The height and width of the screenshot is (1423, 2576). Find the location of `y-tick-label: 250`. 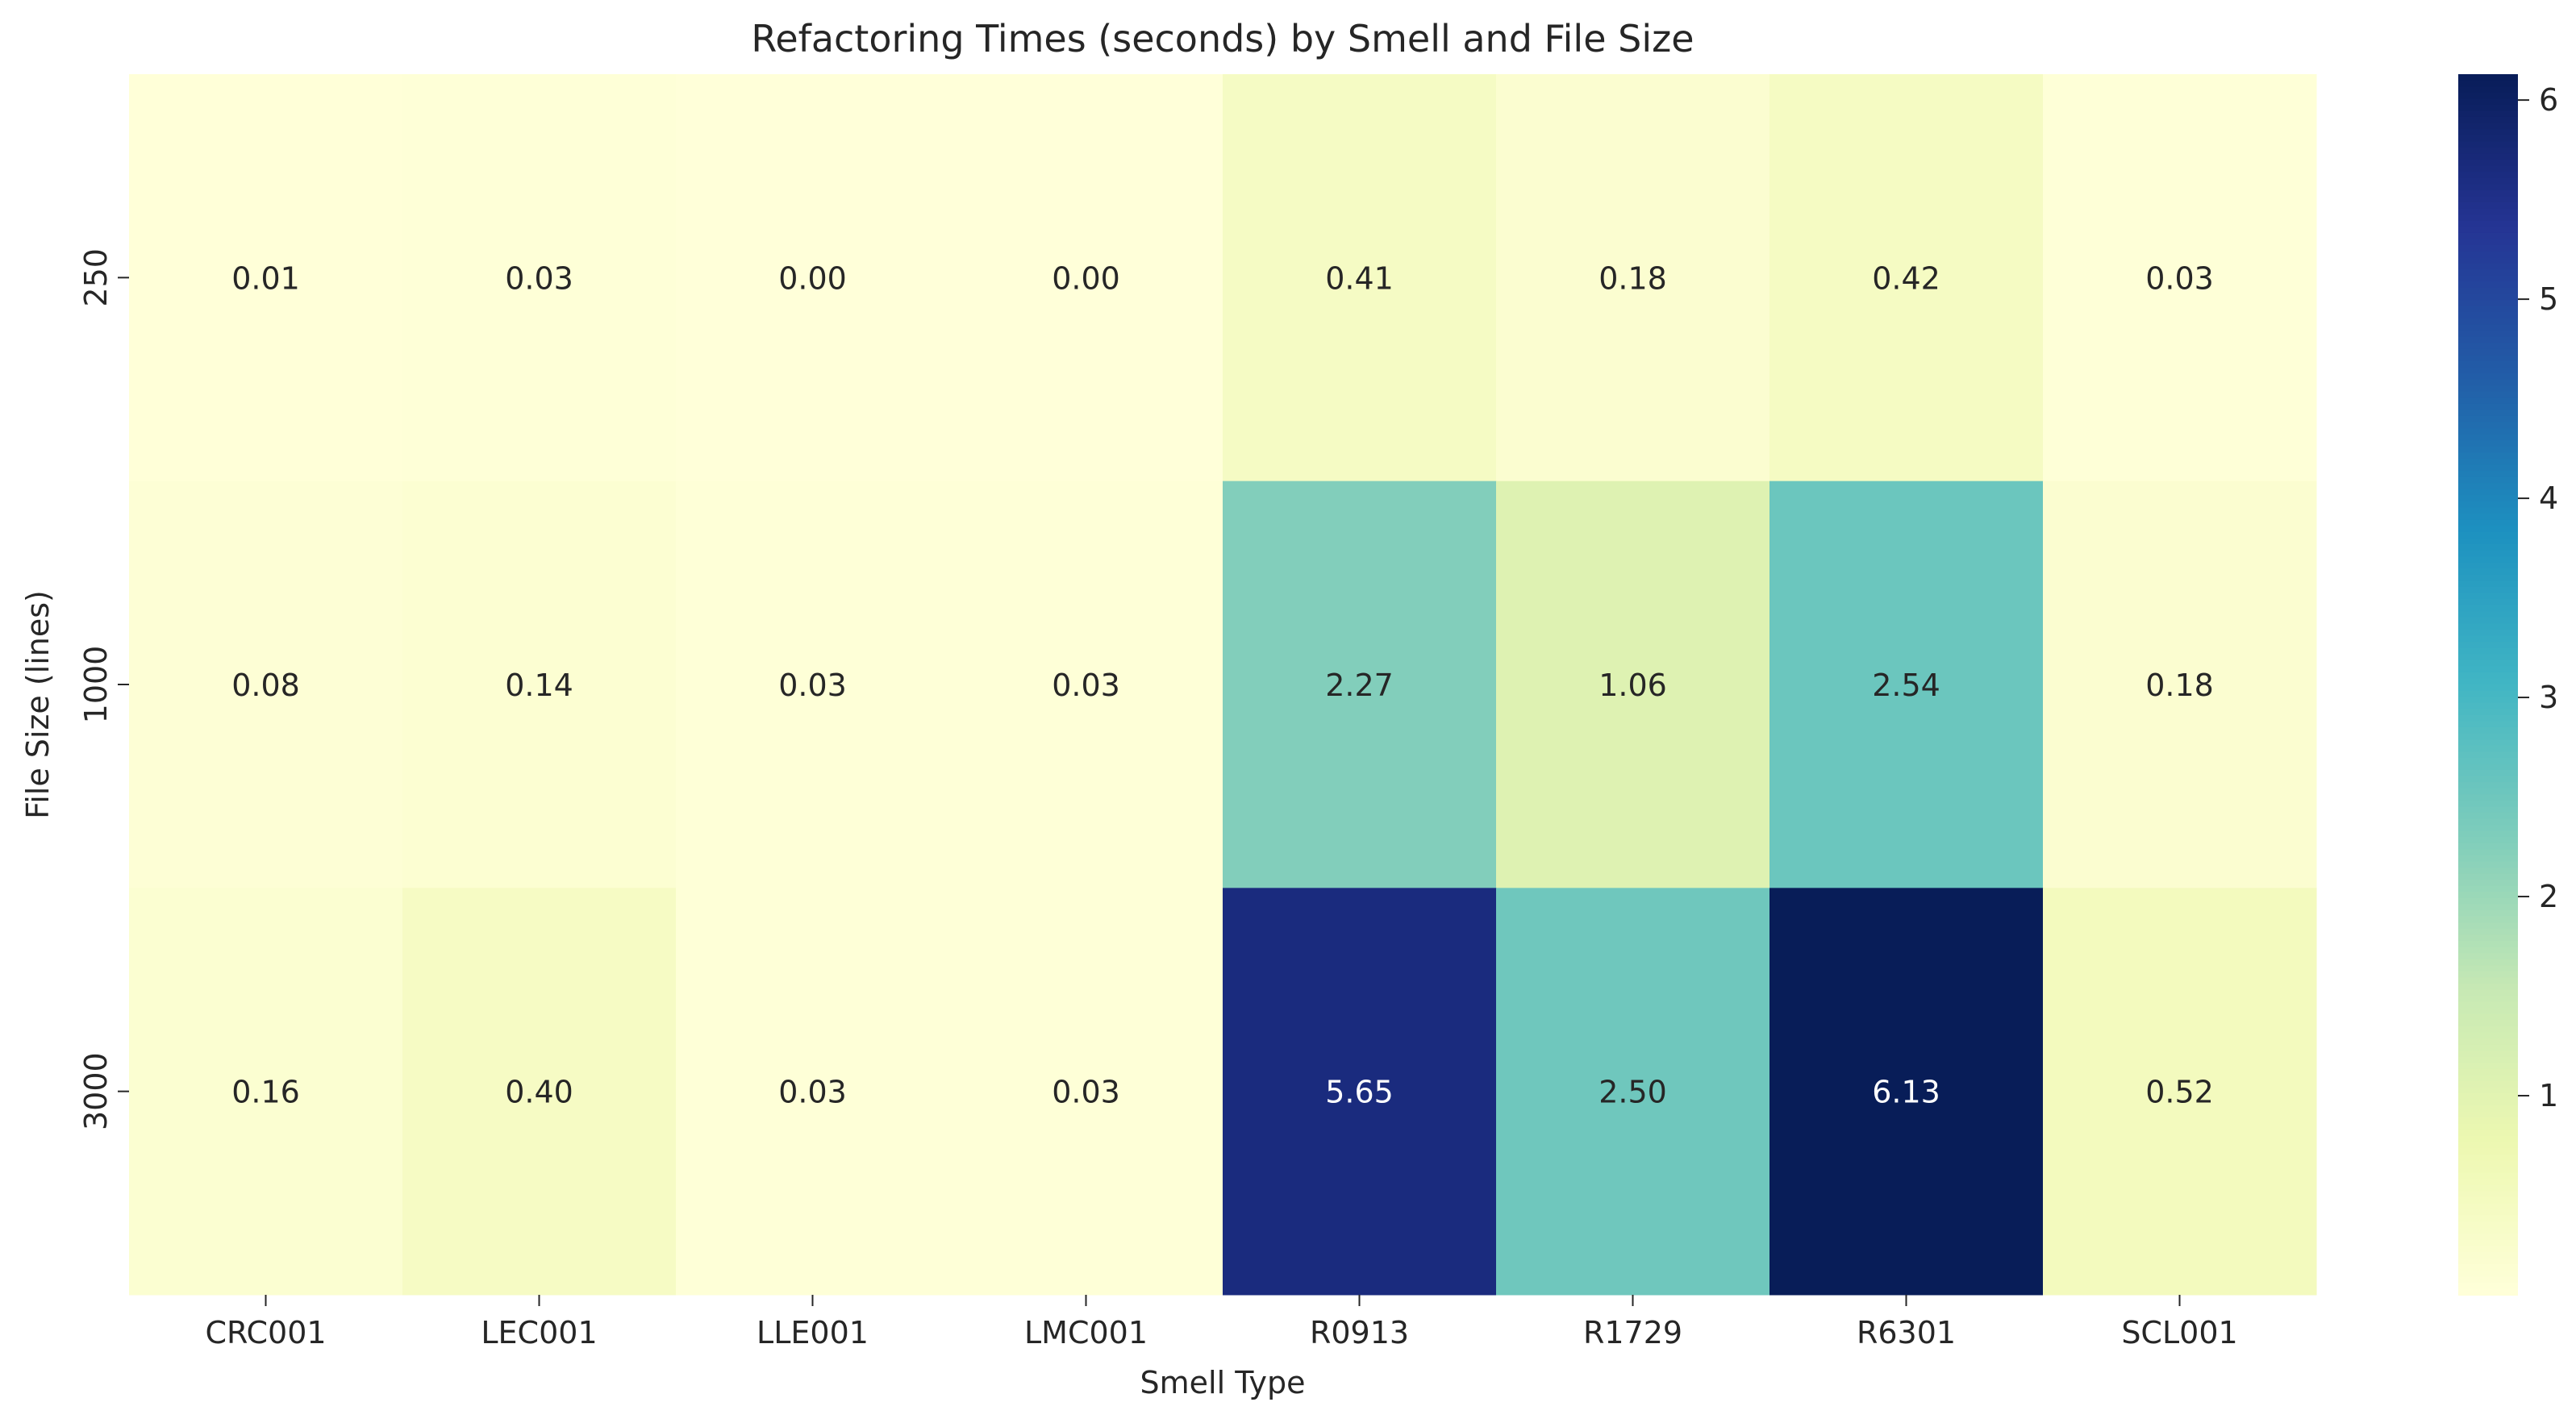

y-tick-label: 250 is located at coordinates (96, 277).